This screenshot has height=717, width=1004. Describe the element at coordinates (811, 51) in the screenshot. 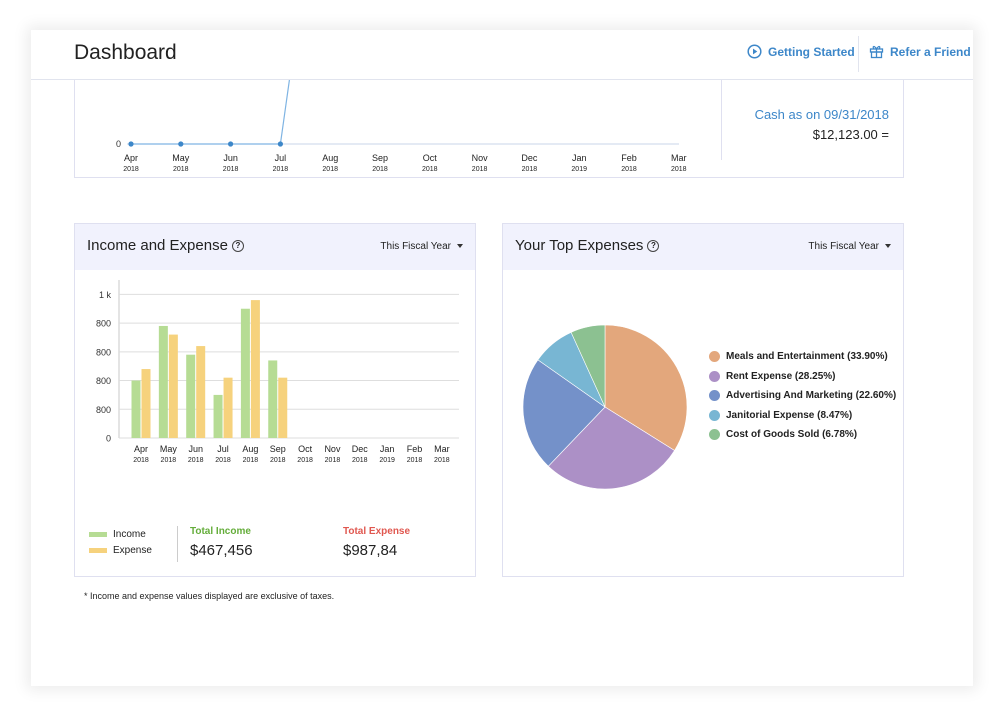

I see `getting-started-label: Getting Started` at that location.